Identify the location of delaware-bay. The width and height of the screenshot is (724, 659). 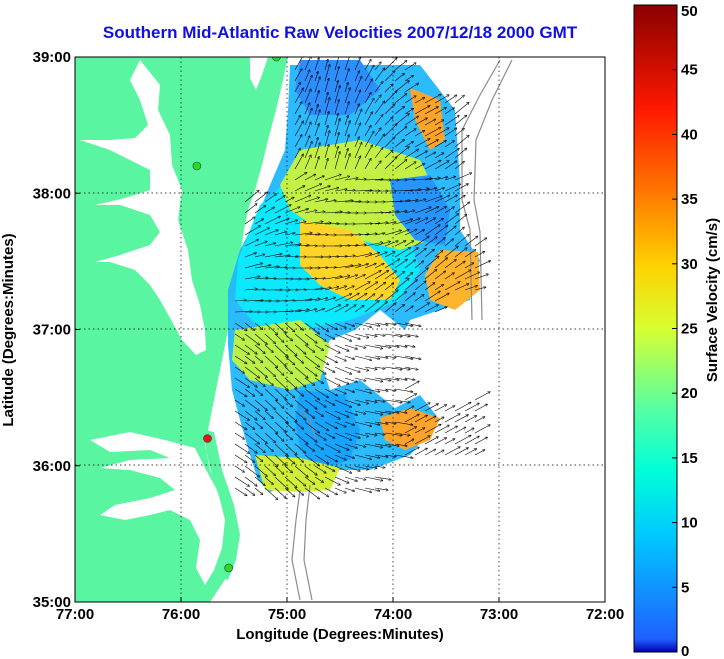
(259, 73).